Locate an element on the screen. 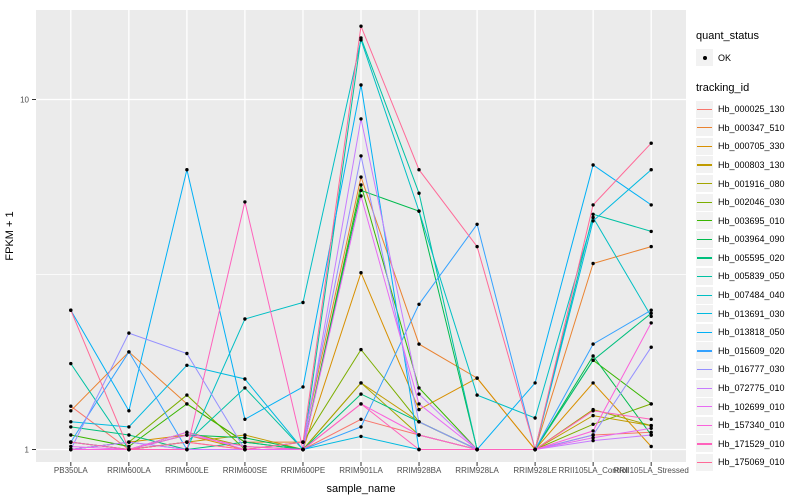  x-tick-label: PB350LA is located at coordinates (71, 470).